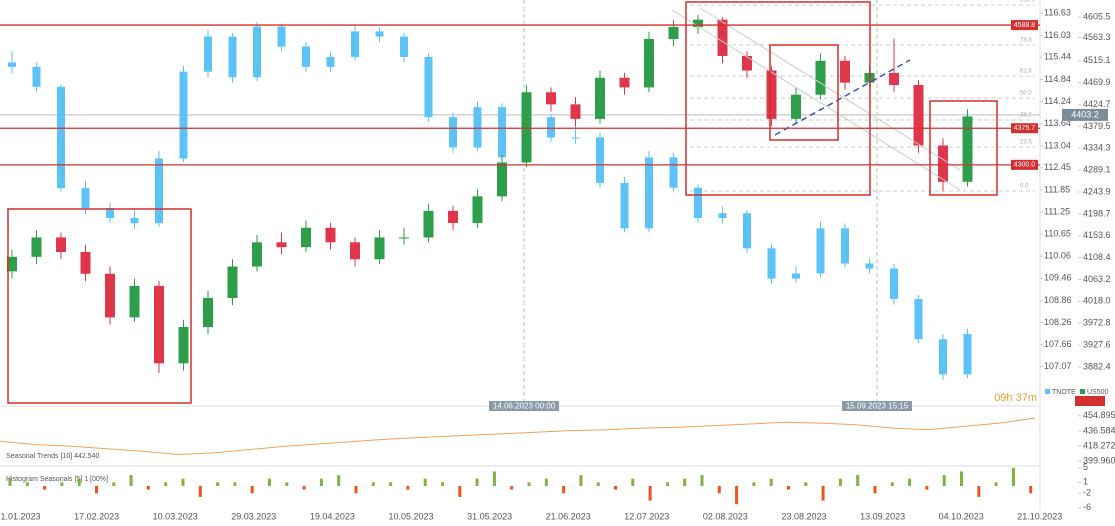 This screenshot has width=1115, height=526. I want to click on legend-swatch, so click(1047, 391).